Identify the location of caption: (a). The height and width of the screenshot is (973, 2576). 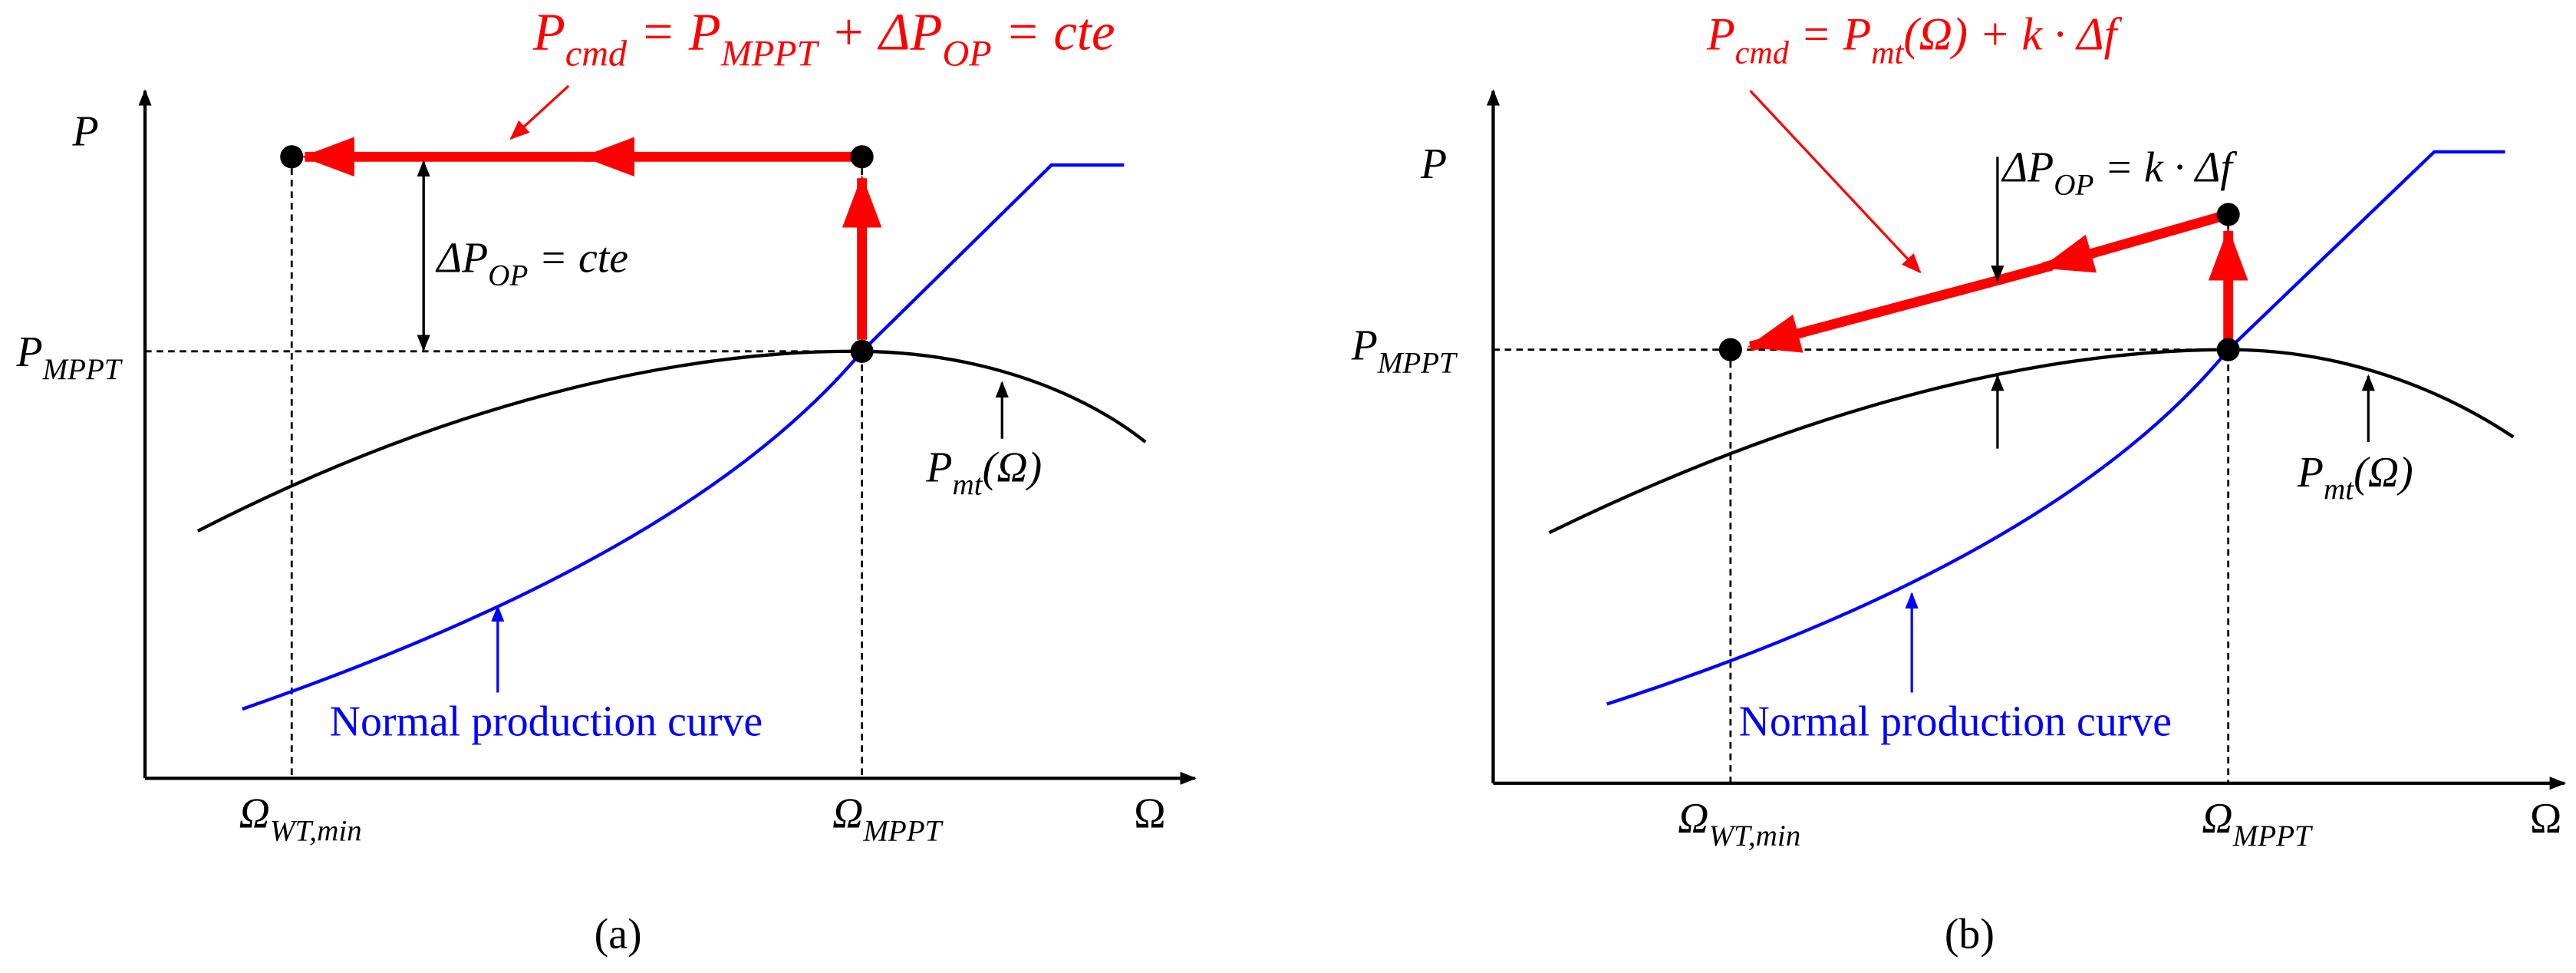
(618, 934).